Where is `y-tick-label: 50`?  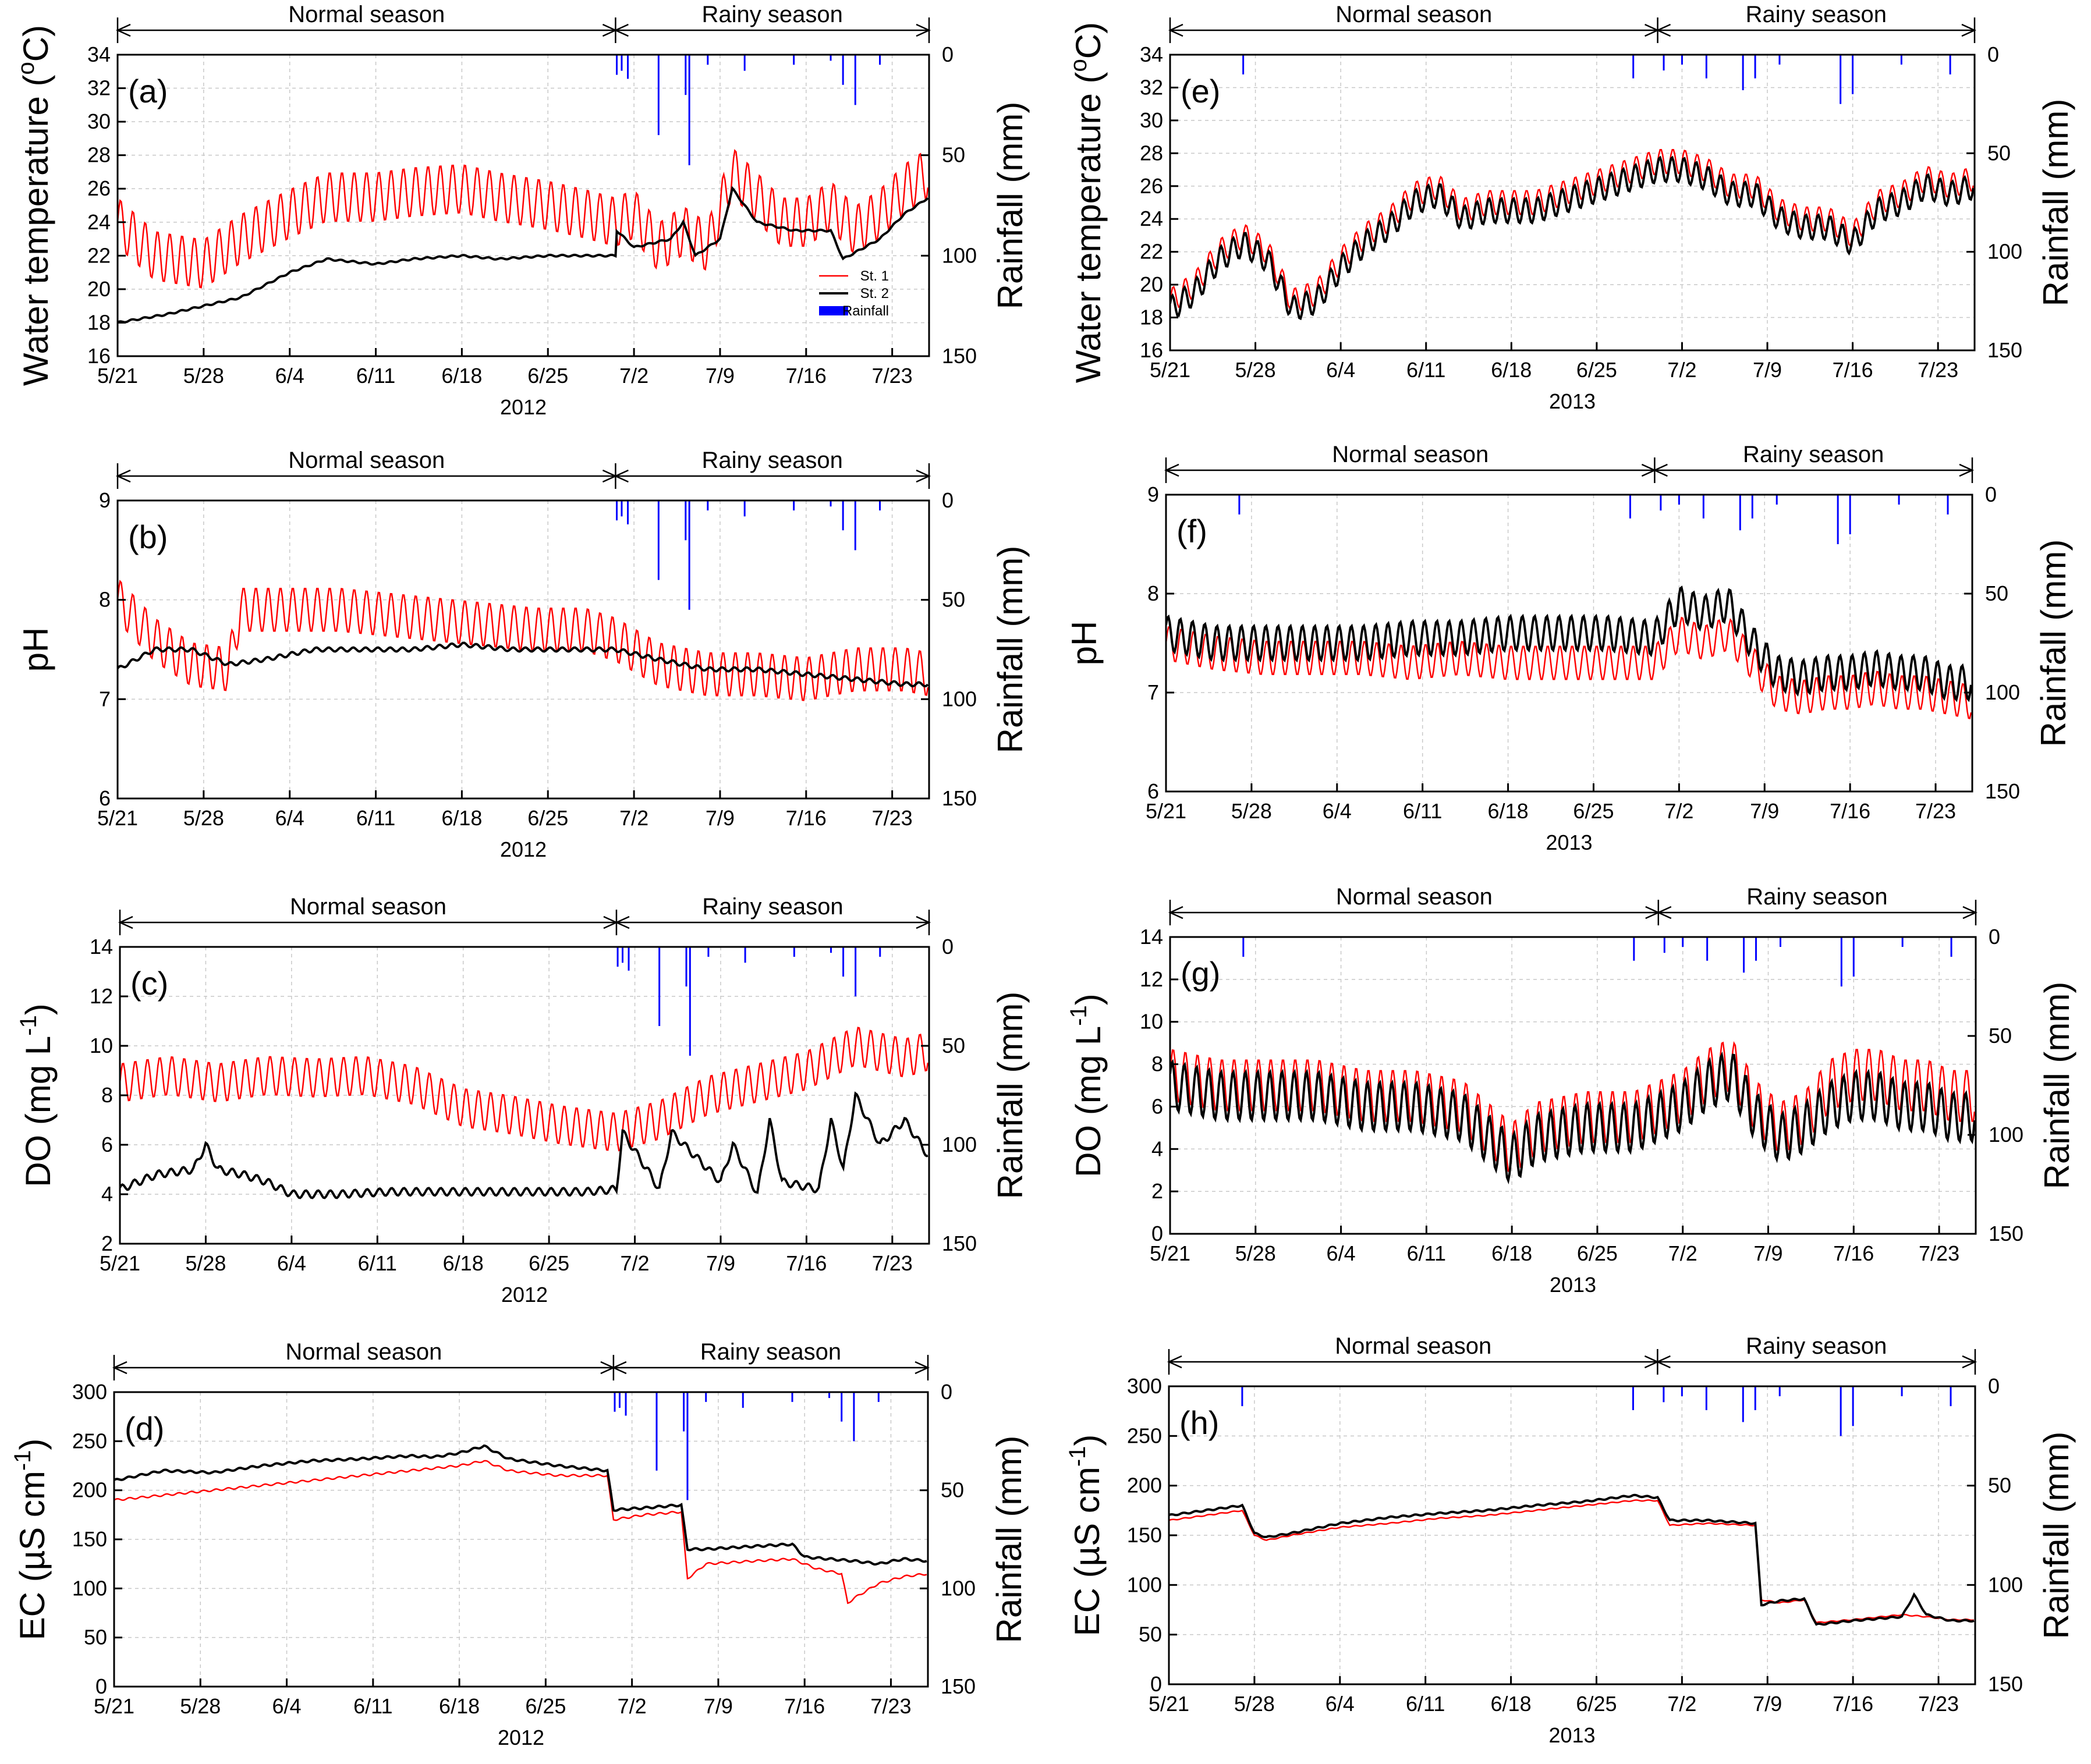 y-tick-label: 50 is located at coordinates (1150, 1634).